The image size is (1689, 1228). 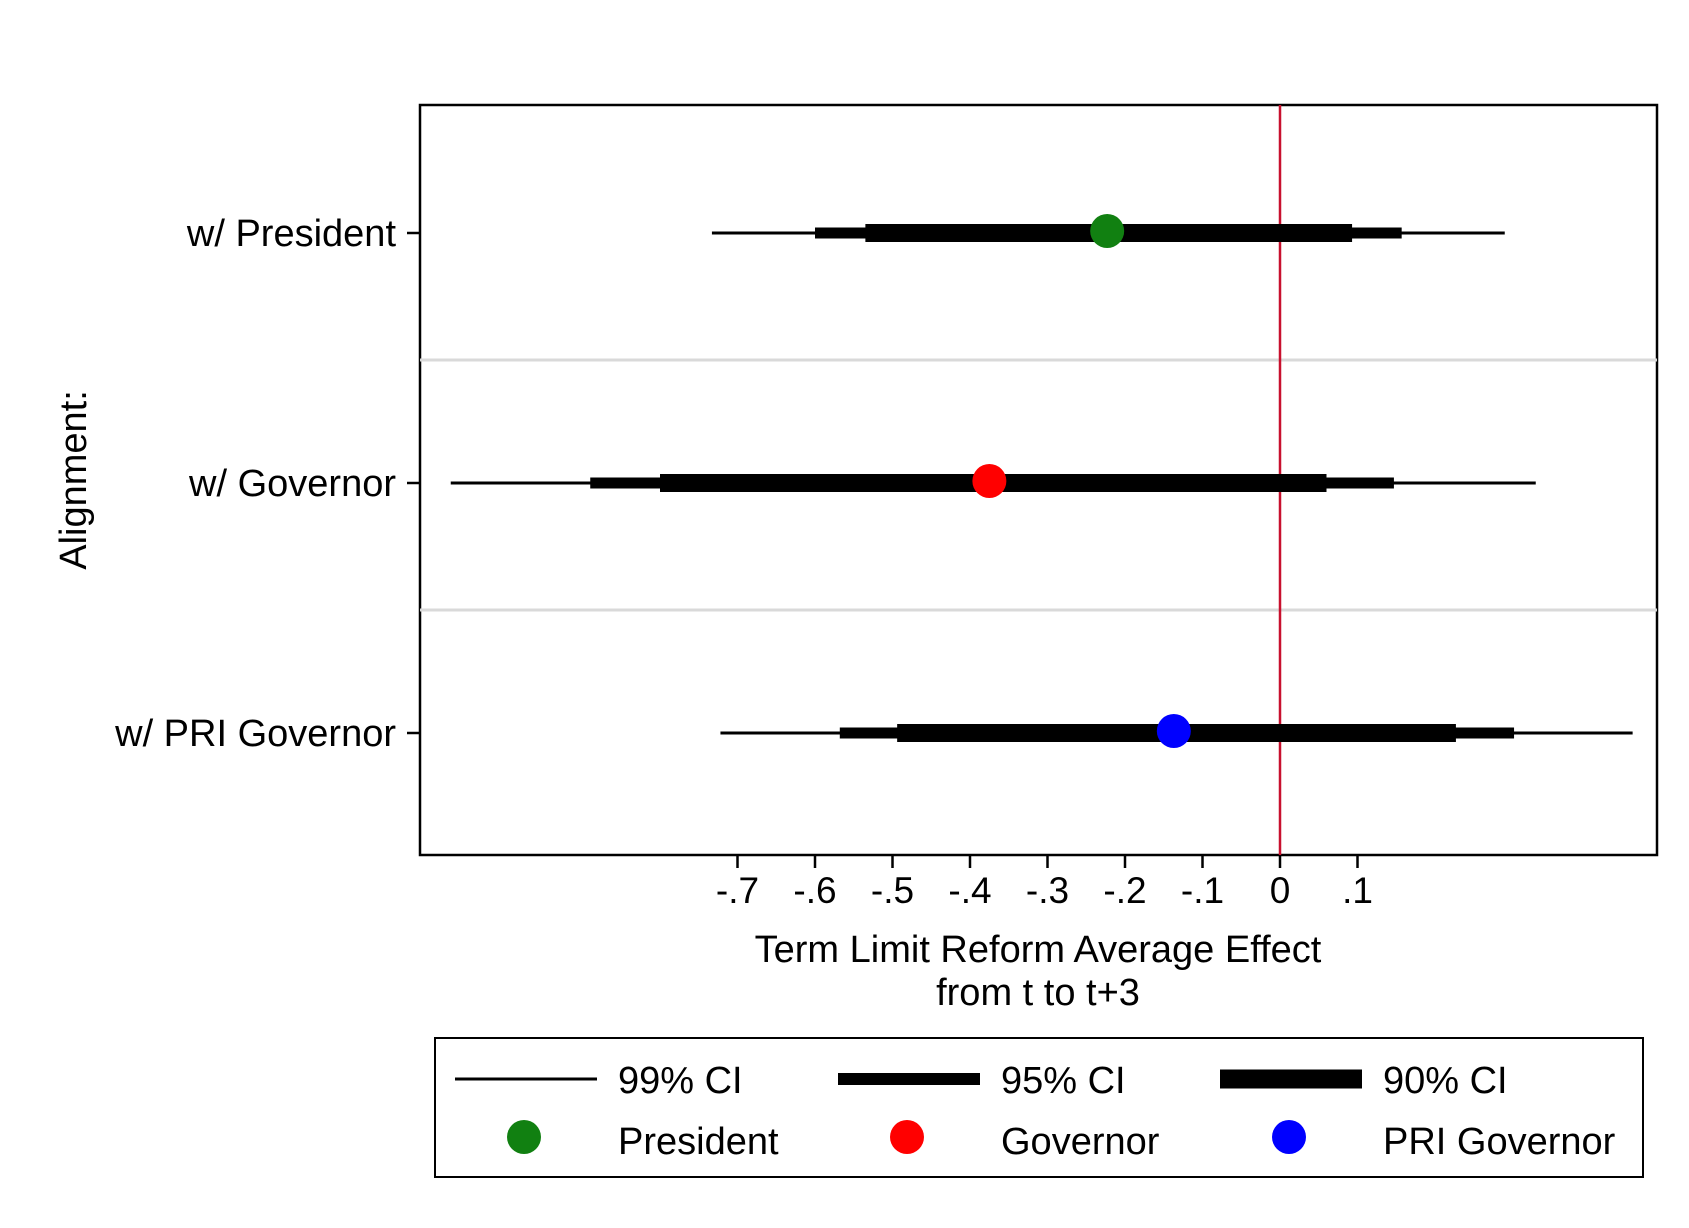 I want to click on estimate-pri-governor, so click(x=1173, y=731).